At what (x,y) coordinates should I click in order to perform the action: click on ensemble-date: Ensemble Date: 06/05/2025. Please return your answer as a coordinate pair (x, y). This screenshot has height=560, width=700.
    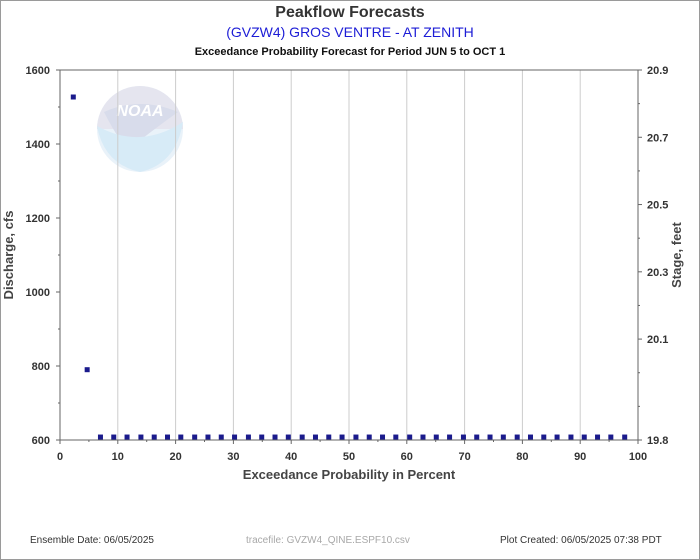
    Looking at the image, I should click on (92, 540).